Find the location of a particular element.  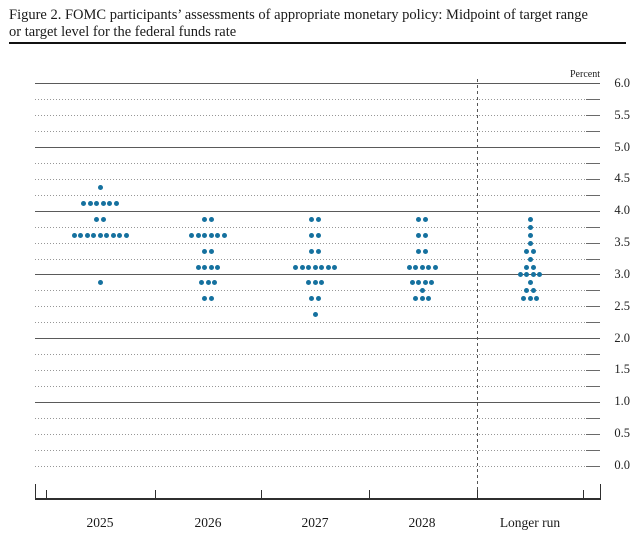

y-axis-label: 1.0 is located at coordinates (622, 401).